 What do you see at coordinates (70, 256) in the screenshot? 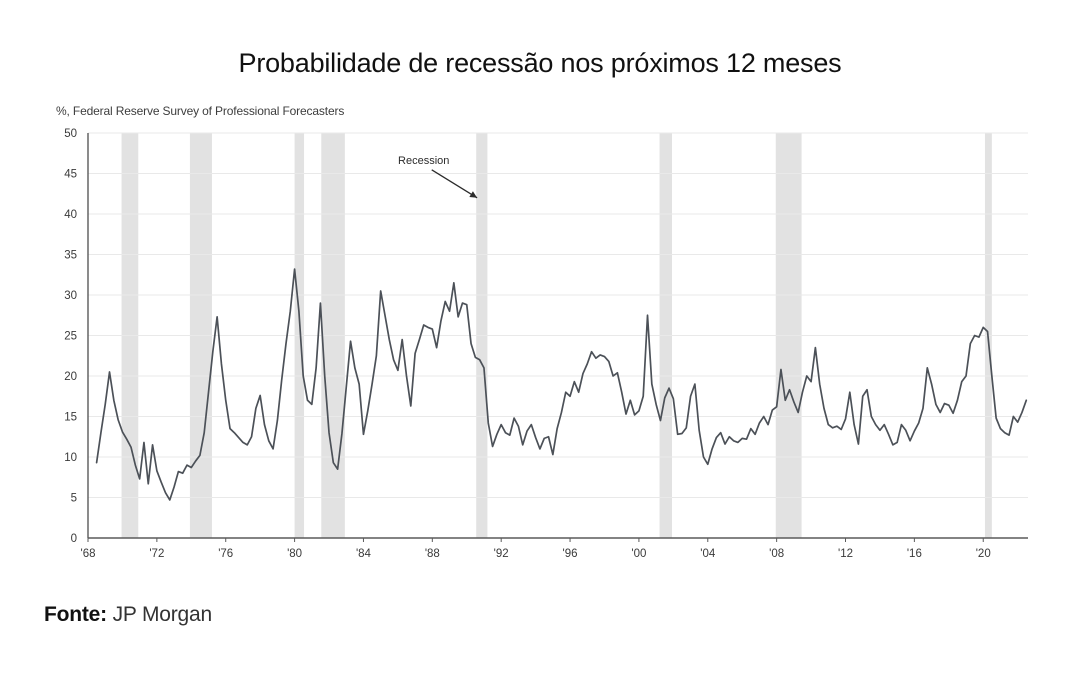
I see `y-tick-label: 35` at bounding box center [70, 256].